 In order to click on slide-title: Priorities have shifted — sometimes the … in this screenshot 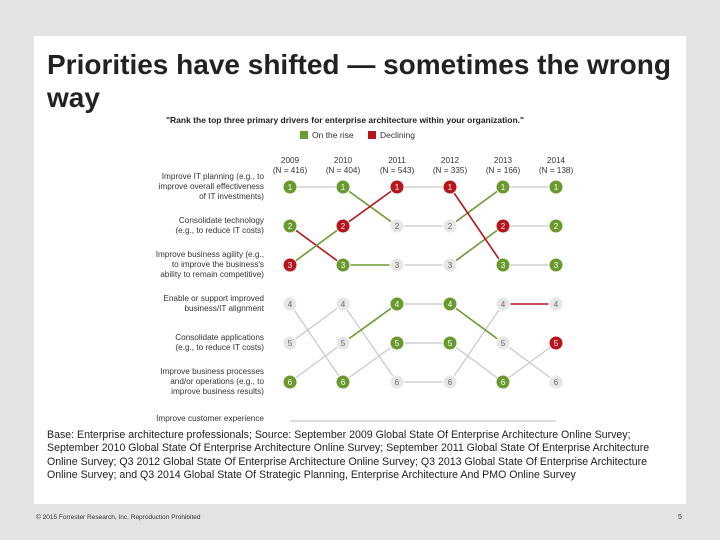, I will do `click(359, 81)`.